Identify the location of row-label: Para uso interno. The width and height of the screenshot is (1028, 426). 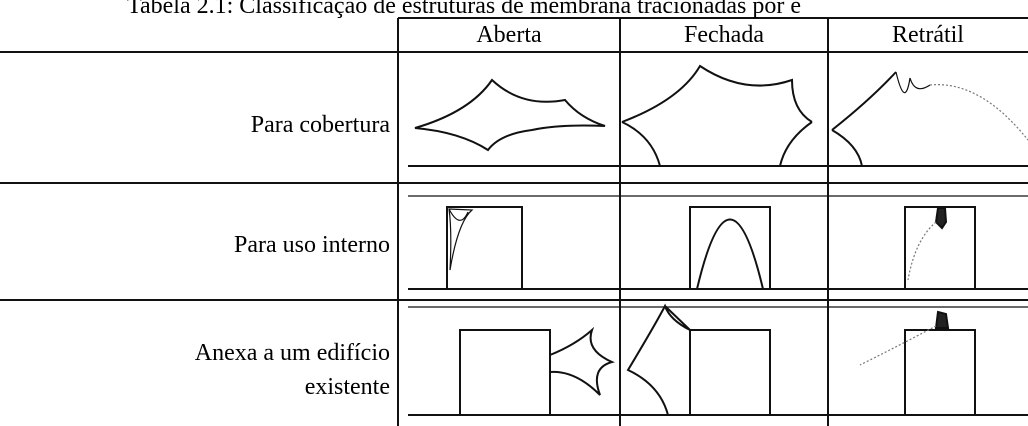
(312, 245).